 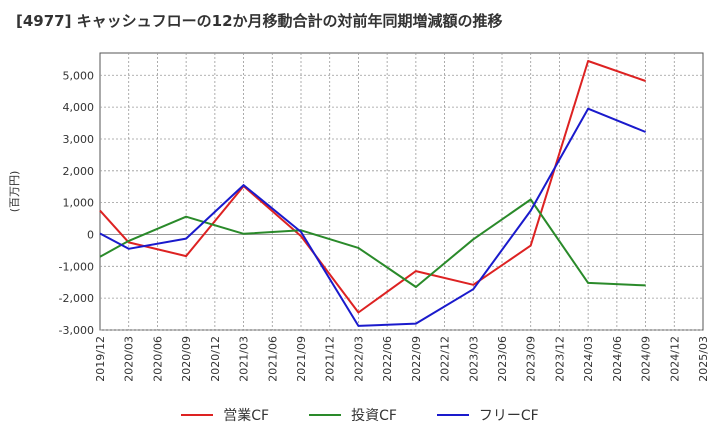 What do you see at coordinates (674, 359) in the screenshot?
I see `x-tick-label: 2024/12` at bounding box center [674, 359].